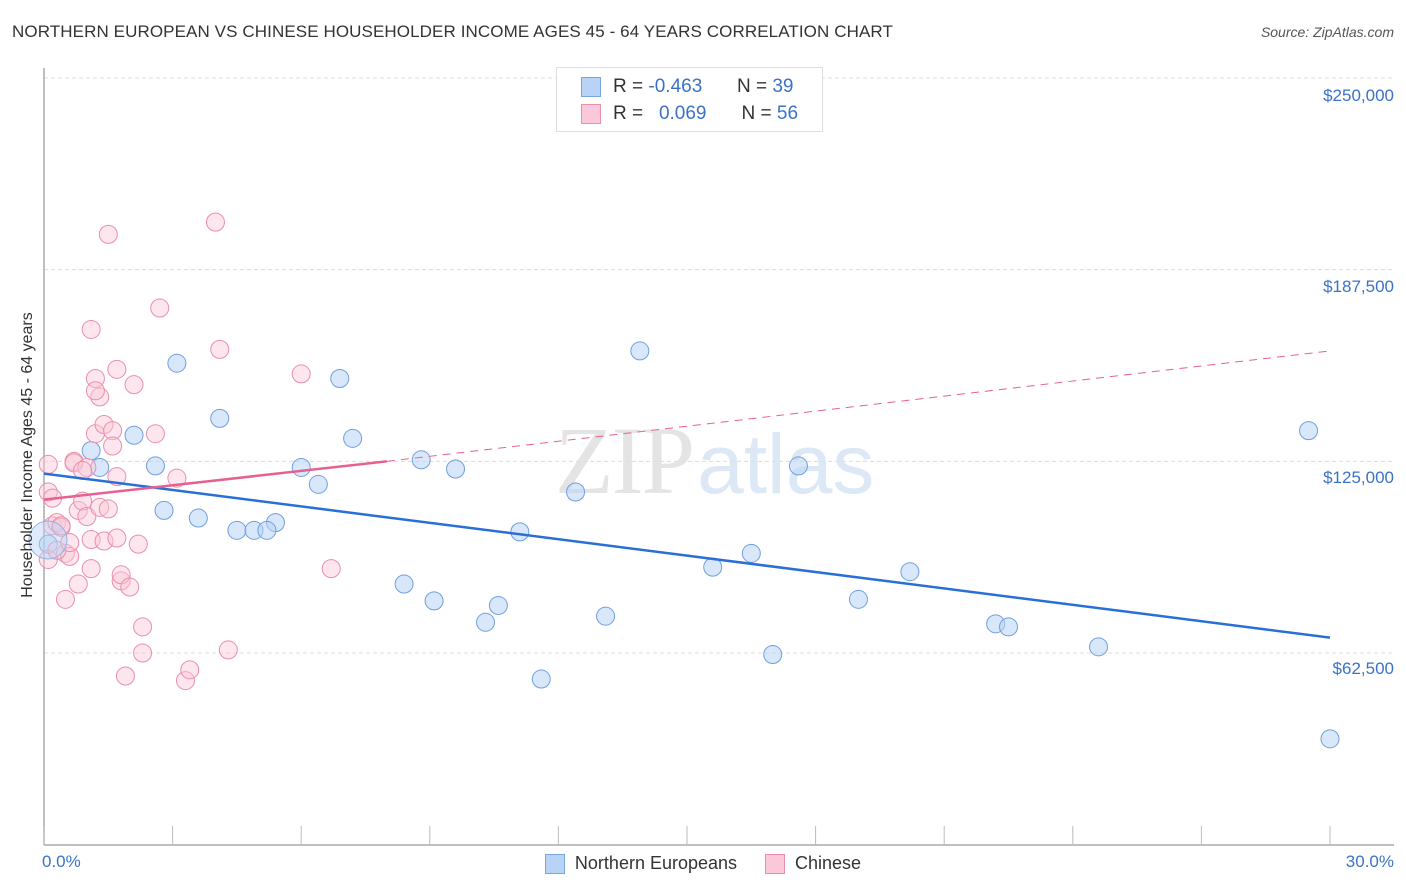  Describe the element at coordinates (675, 86) in the screenshot. I see `r-value: -0.463` at that location.